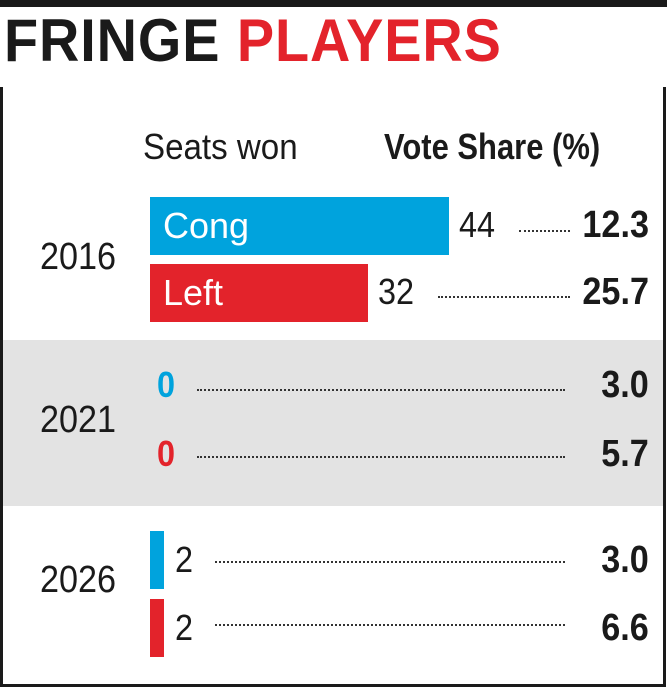 This screenshot has width=667, height=688. I want to click on bar-2016-cong, so click(299, 226).